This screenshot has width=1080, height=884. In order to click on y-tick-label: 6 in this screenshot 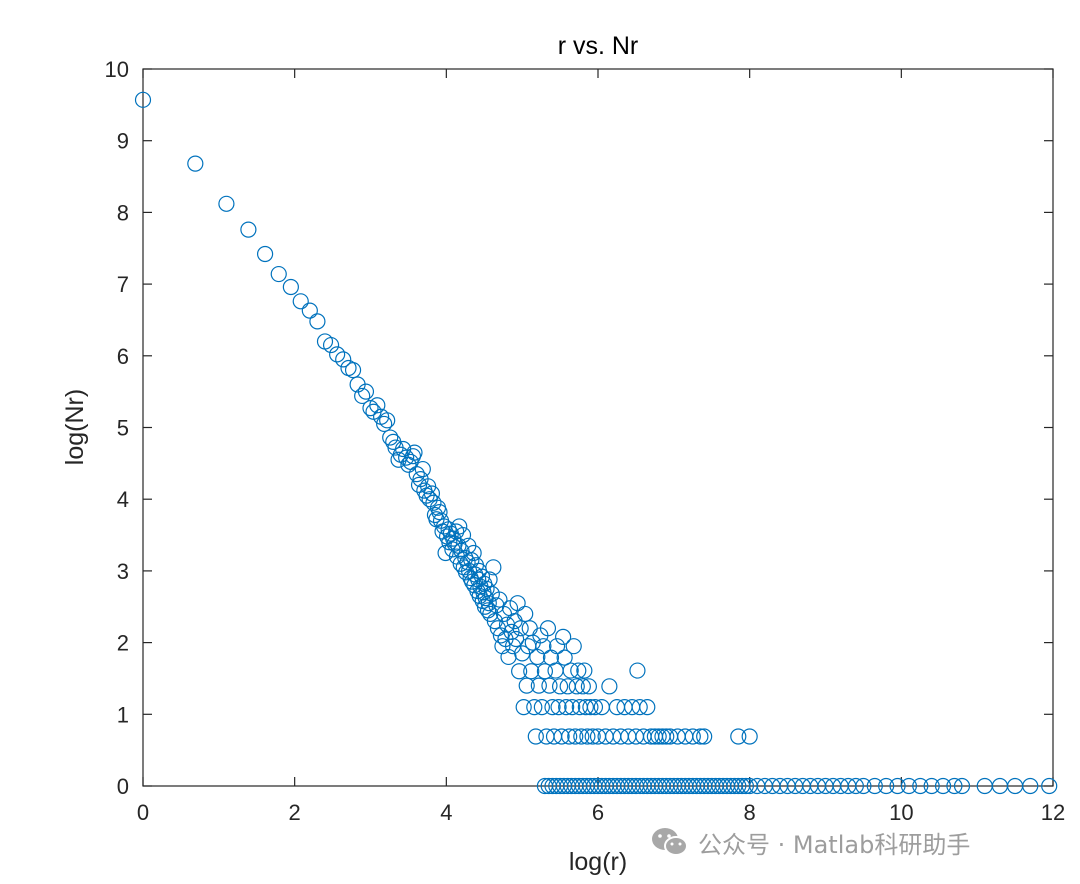, I will do `click(123, 356)`.